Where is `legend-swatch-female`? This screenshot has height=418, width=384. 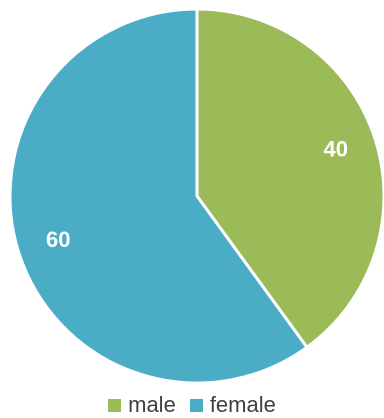
legend-swatch-female is located at coordinates (196, 405).